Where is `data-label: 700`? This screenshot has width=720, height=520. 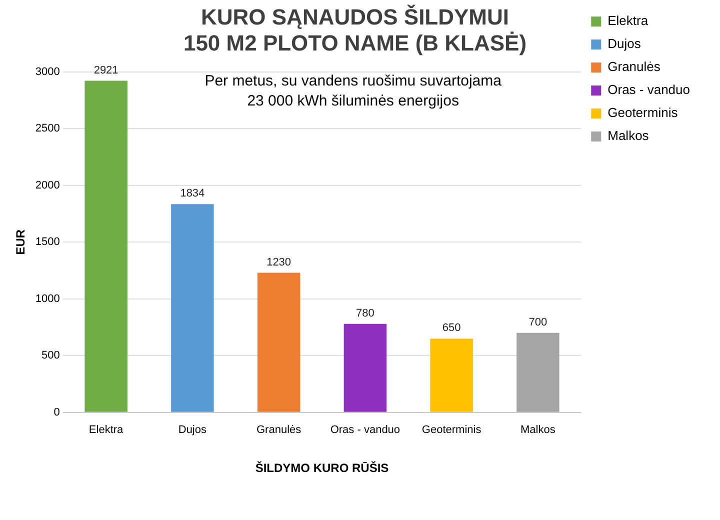 data-label: 700 is located at coordinates (538, 322).